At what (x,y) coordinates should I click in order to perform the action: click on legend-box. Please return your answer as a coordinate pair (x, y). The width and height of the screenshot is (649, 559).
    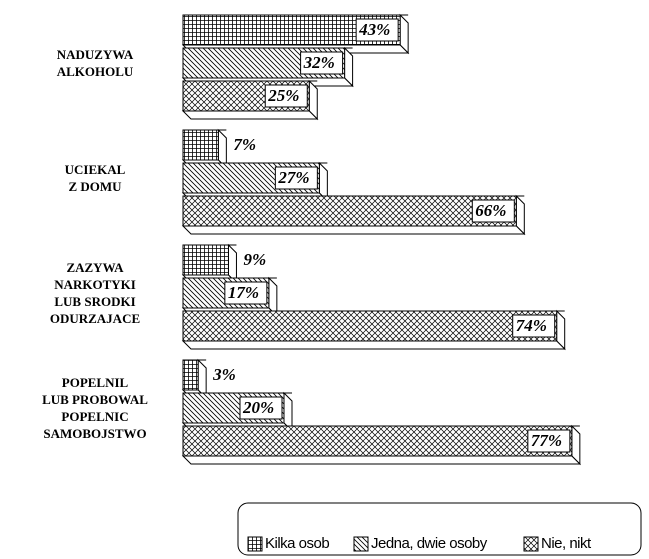
    Looking at the image, I should click on (439, 529).